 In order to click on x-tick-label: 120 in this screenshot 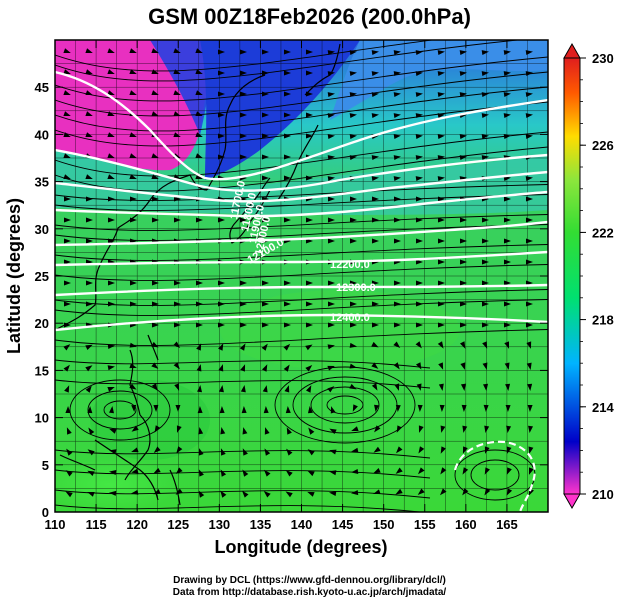, I will do `click(137, 524)`.